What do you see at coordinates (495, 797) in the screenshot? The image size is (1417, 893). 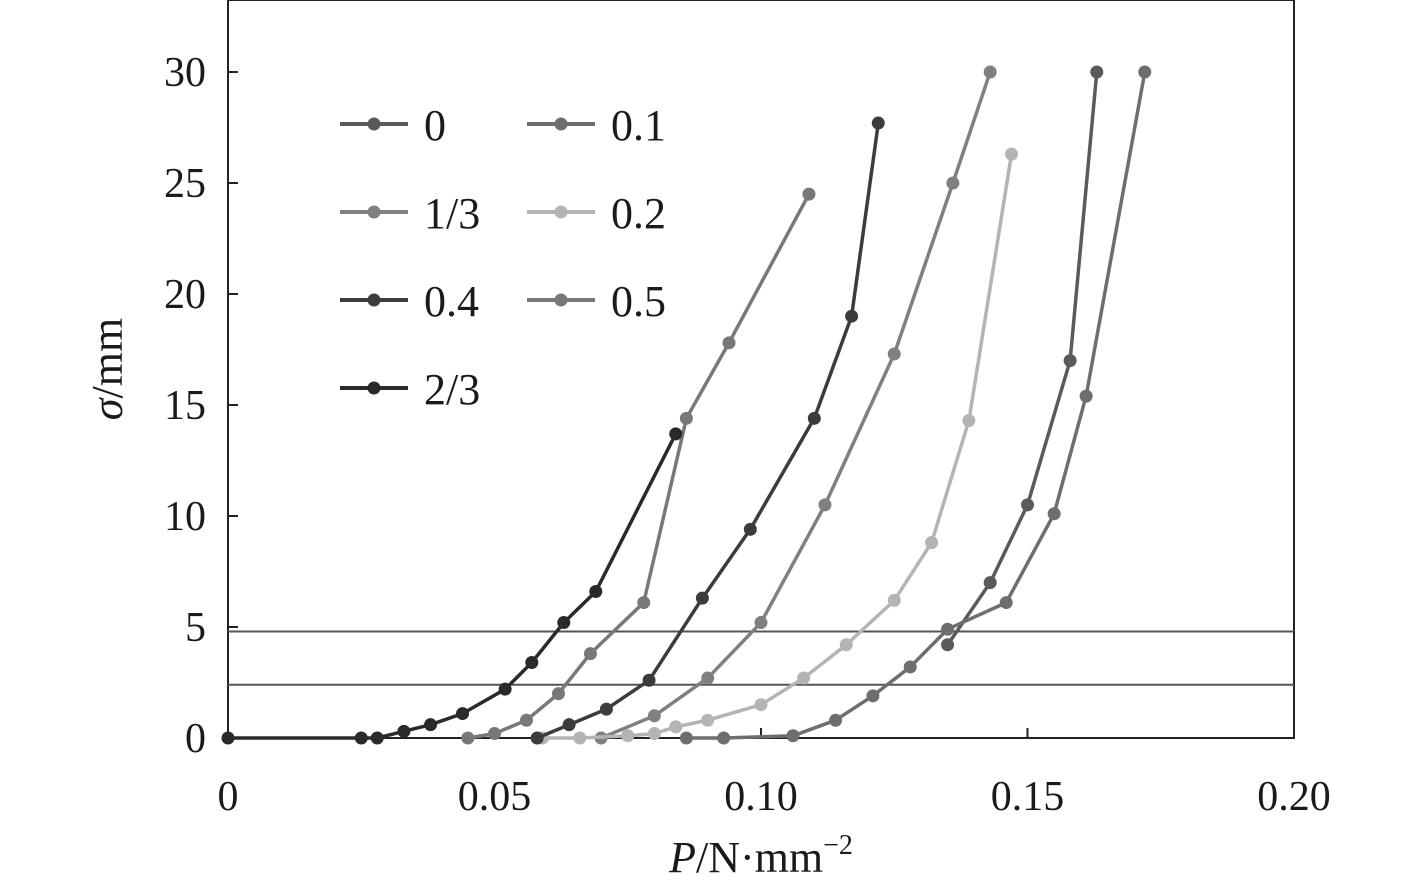 I see `x-tick-label: 0.05` at bounding box center [495, 797].